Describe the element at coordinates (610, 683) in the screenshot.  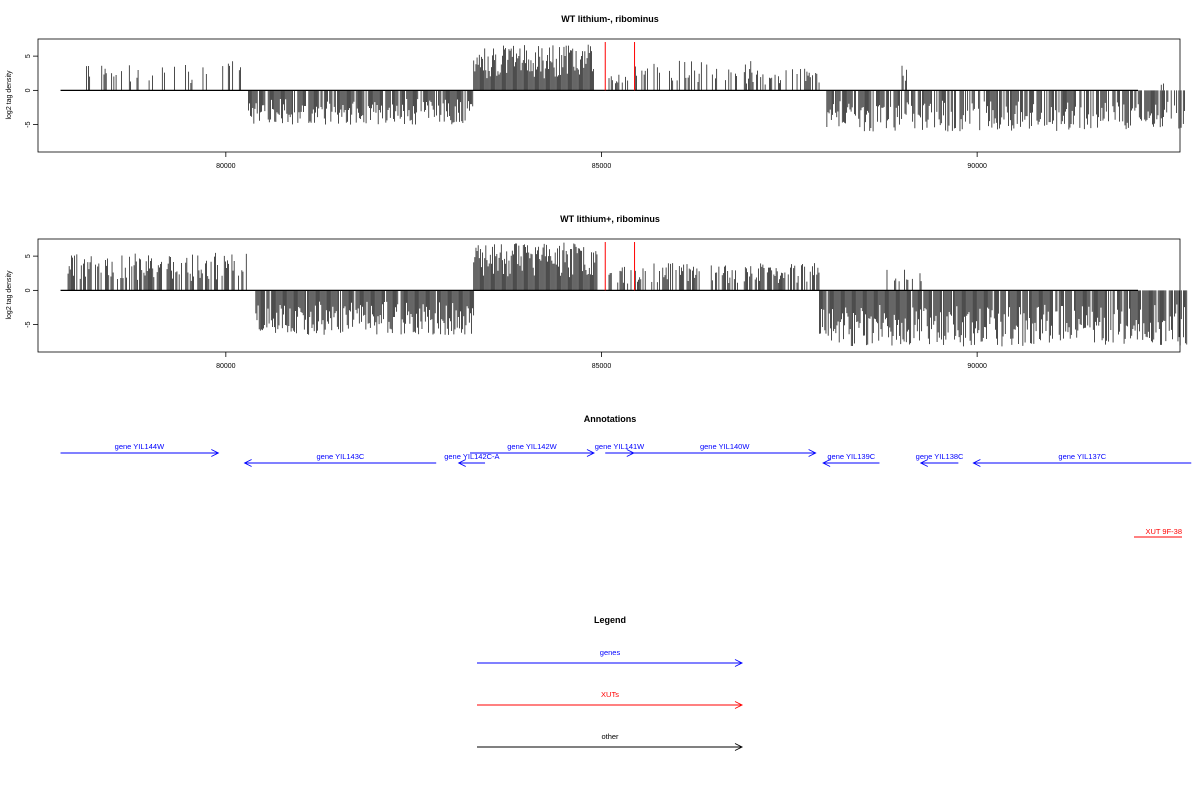
I see `legend: Legend genes XUTs other` at that location.